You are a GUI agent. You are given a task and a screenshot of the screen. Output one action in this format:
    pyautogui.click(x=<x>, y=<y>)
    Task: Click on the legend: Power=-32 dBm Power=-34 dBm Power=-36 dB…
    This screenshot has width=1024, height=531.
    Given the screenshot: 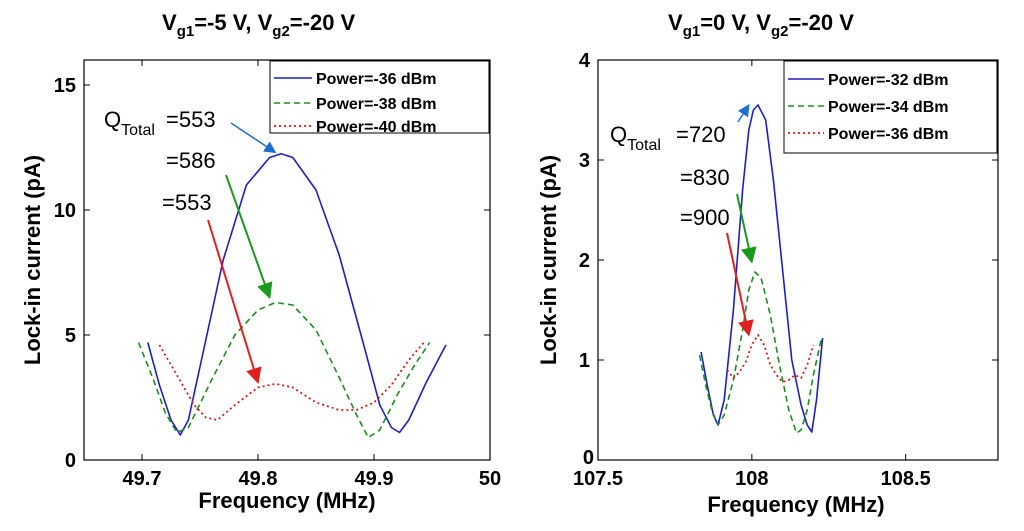 What is the action you would take?
    pyautogui.click(x=890, y=107)
    